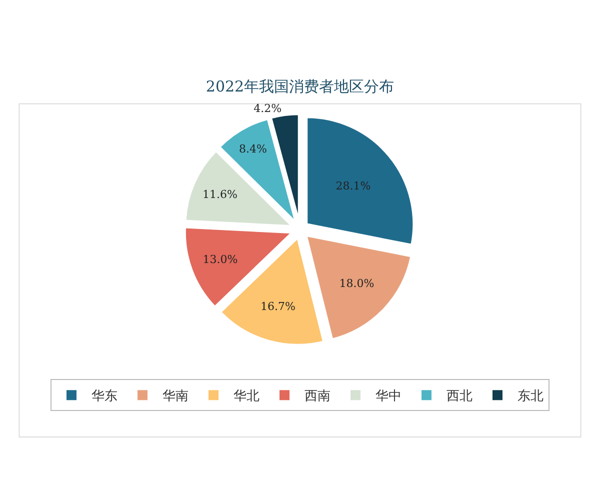 The height and width of the screenshot is (480, 600). What do you see at coordinates (353, 185) in the screenshot?
I see `data-label: 28.1%` at bounding box center [353, 185].